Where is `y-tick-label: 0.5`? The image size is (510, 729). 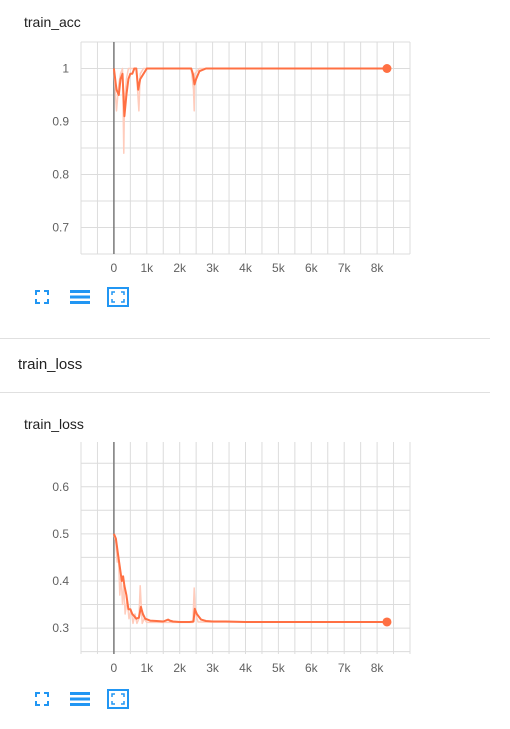
y-tick-label: 0.5 is located at coordinates (60, 534).